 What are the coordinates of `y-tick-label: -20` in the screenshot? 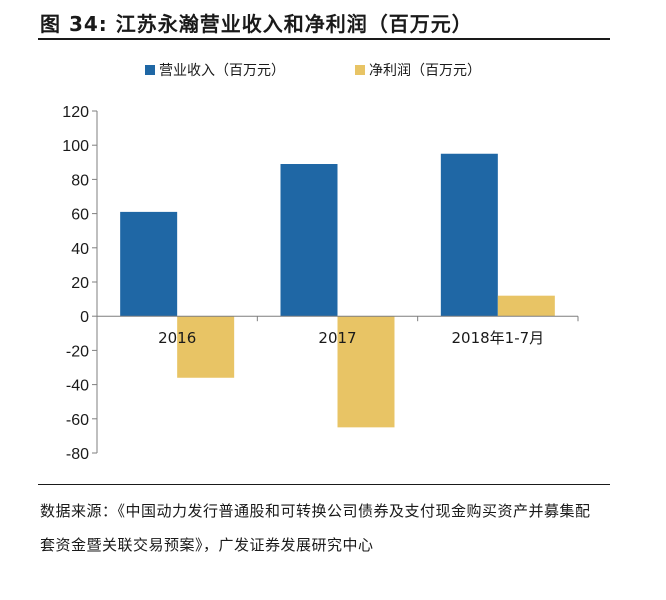 It's located at (77, 351).